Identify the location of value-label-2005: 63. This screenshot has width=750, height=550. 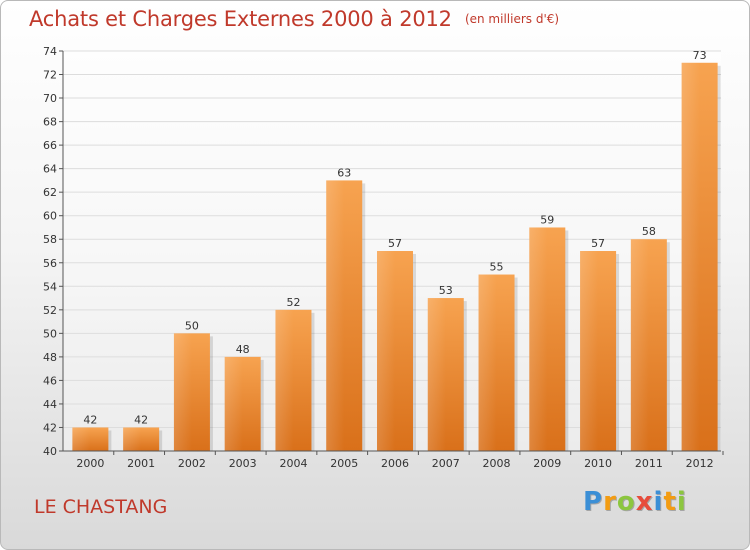
(344, 172).